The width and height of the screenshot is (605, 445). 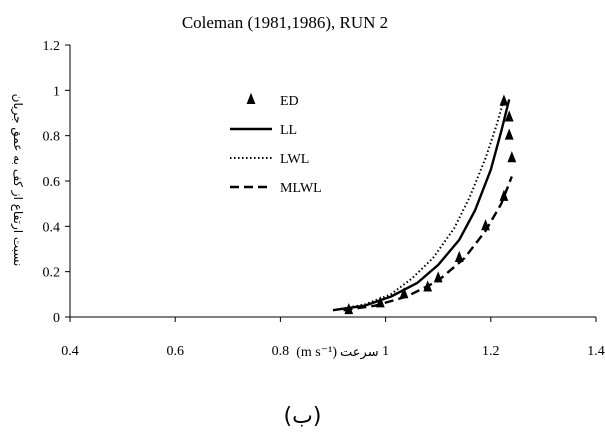 I want to click on y-tick-label: 1.2, so click(x=52, y=46).